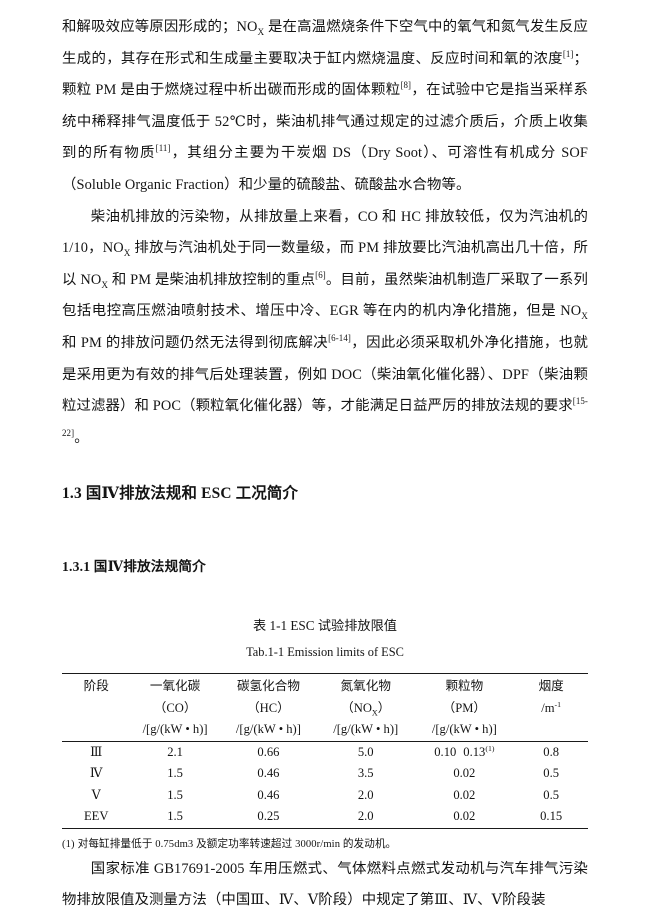 This screenshot has width=650, height=917. I want to click on column-unit-smoke, so click(551, 730).